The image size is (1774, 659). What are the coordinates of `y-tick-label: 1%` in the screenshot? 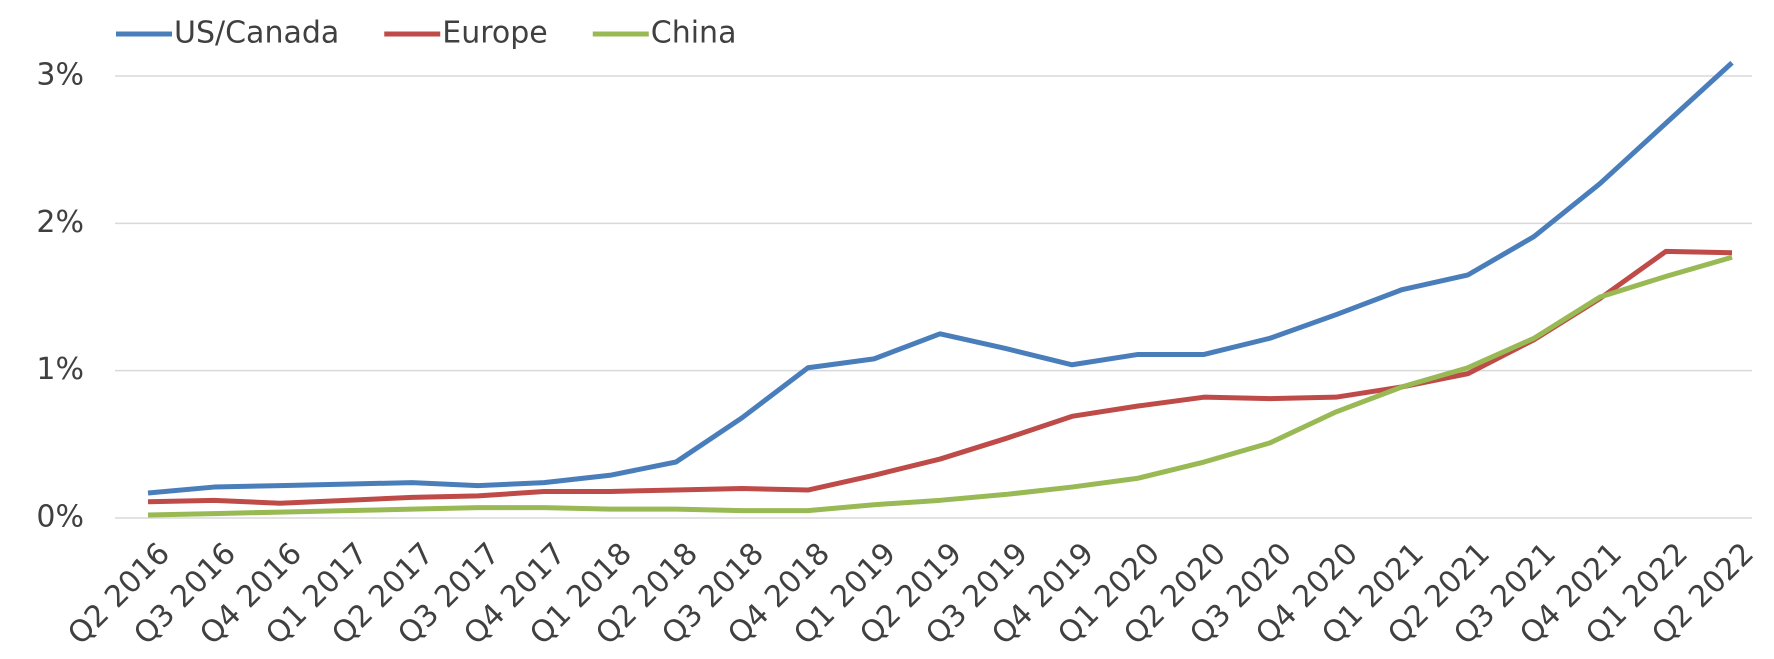 It's located at (60, 369).